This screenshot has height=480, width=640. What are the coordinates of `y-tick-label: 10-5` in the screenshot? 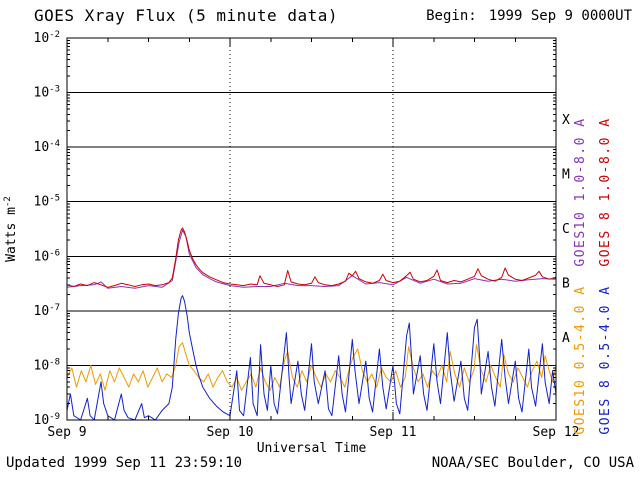 It's located at (47, 202).